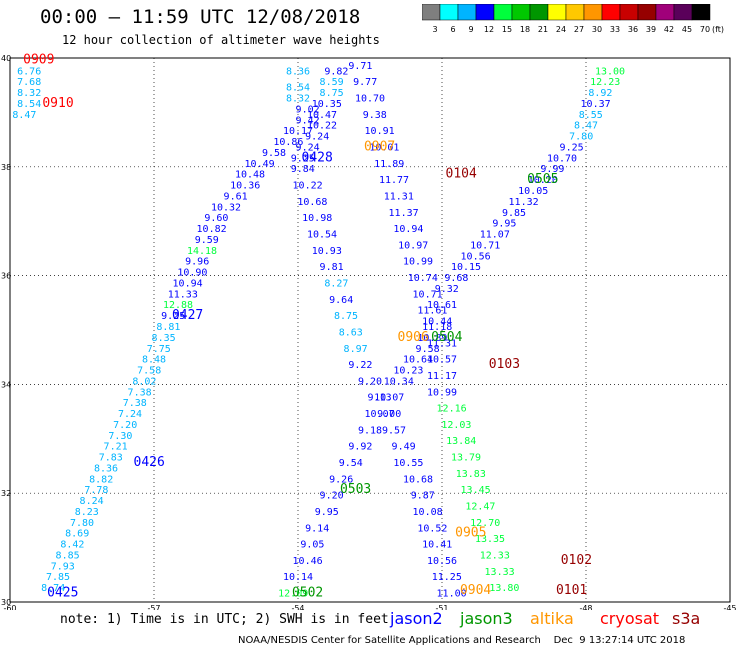 The height and width of the screenshot is (650, 740). Describe the element at coordinates (57, 103) in the screenshot. I see `pass-label: 0910` at that location.